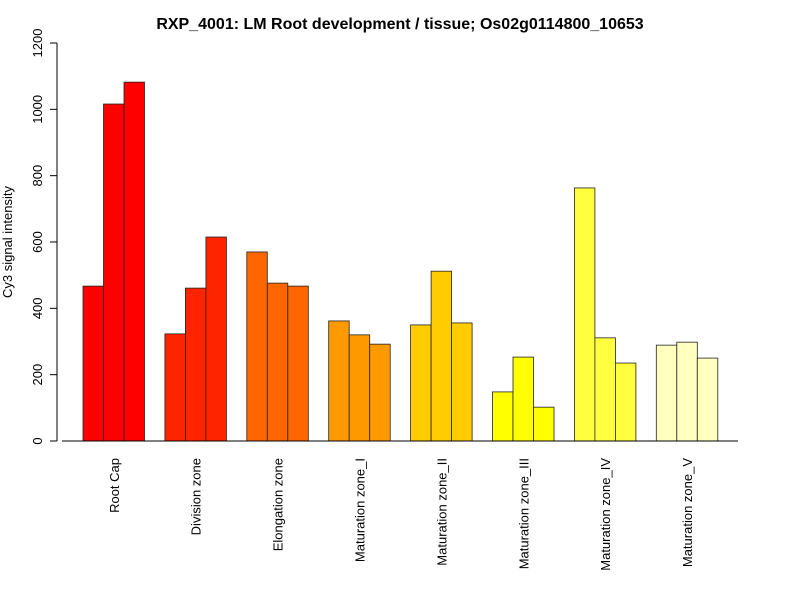  I want to click on y-axis-label: Cy3 signal intensity, so click(7, 242).